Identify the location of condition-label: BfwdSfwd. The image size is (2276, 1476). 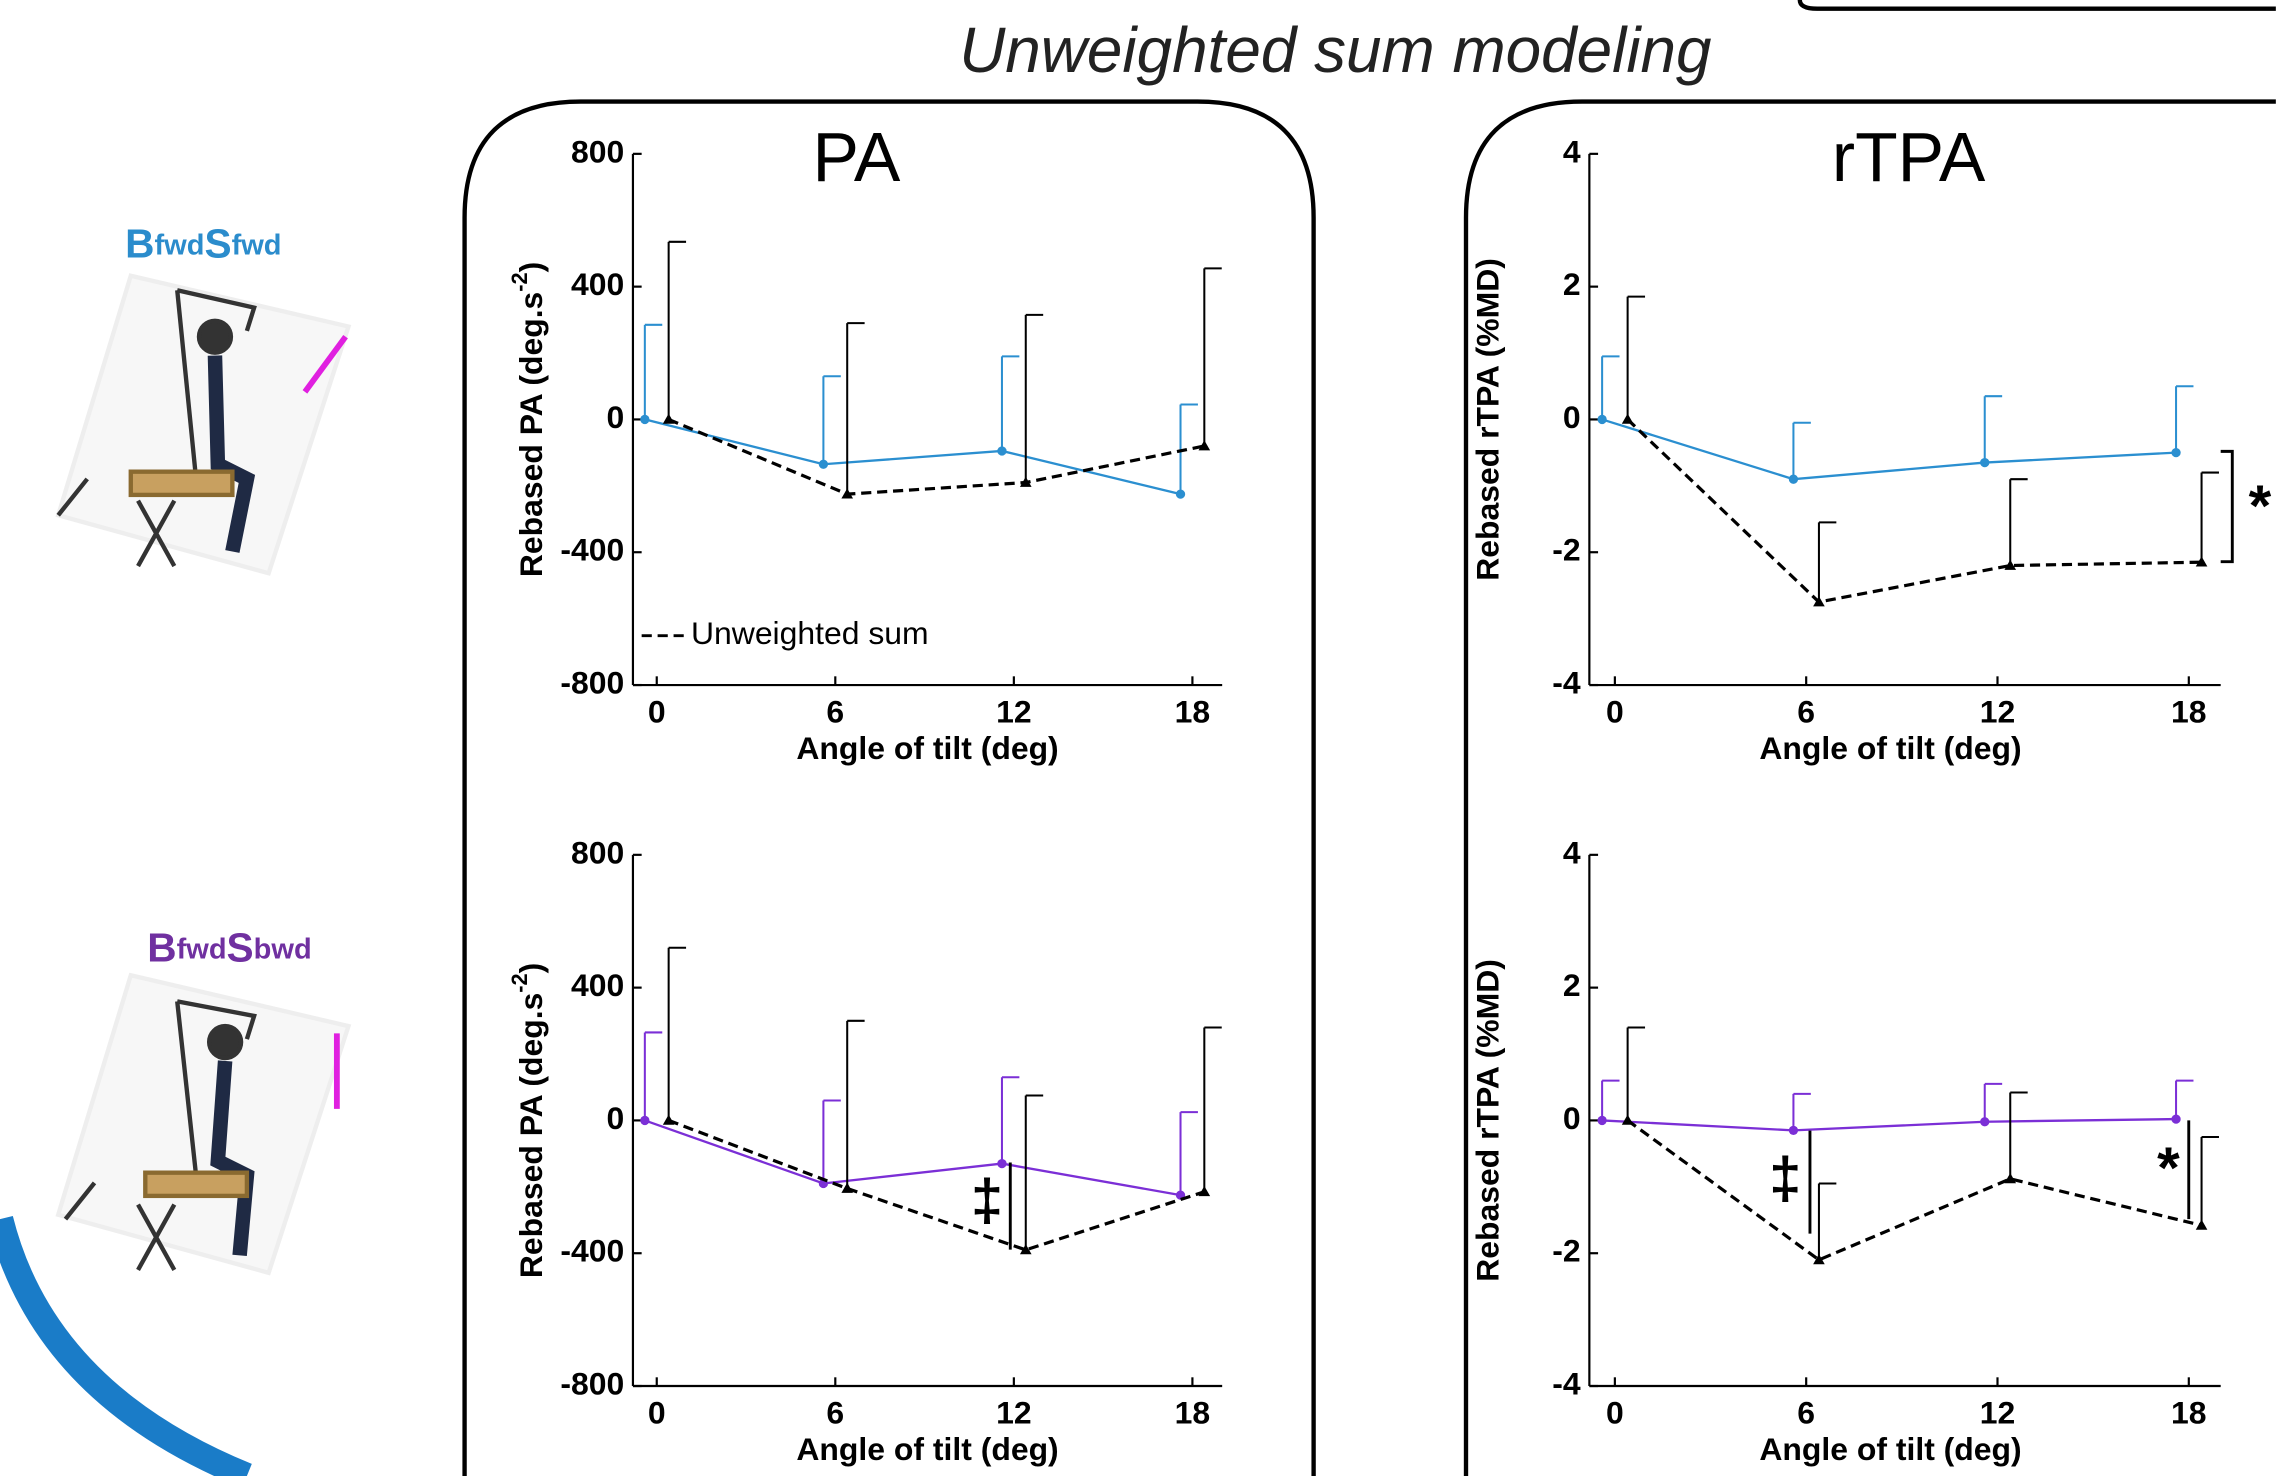
(203, 243).